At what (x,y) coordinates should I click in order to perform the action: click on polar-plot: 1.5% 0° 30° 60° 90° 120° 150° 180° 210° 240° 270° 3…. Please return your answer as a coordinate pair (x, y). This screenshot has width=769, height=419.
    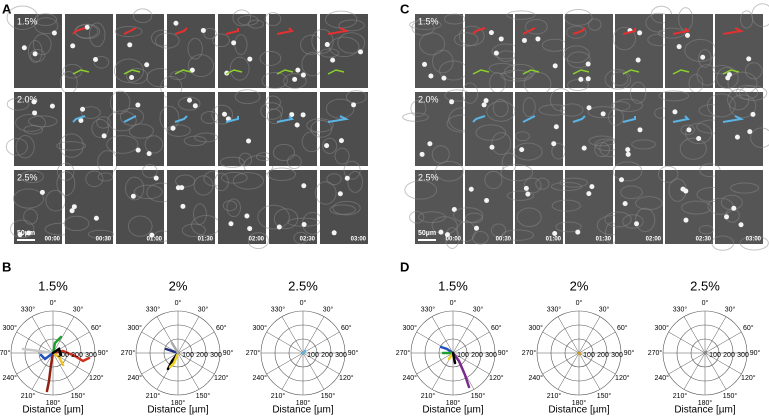
    Looking at the image, I should click on (452, 346).